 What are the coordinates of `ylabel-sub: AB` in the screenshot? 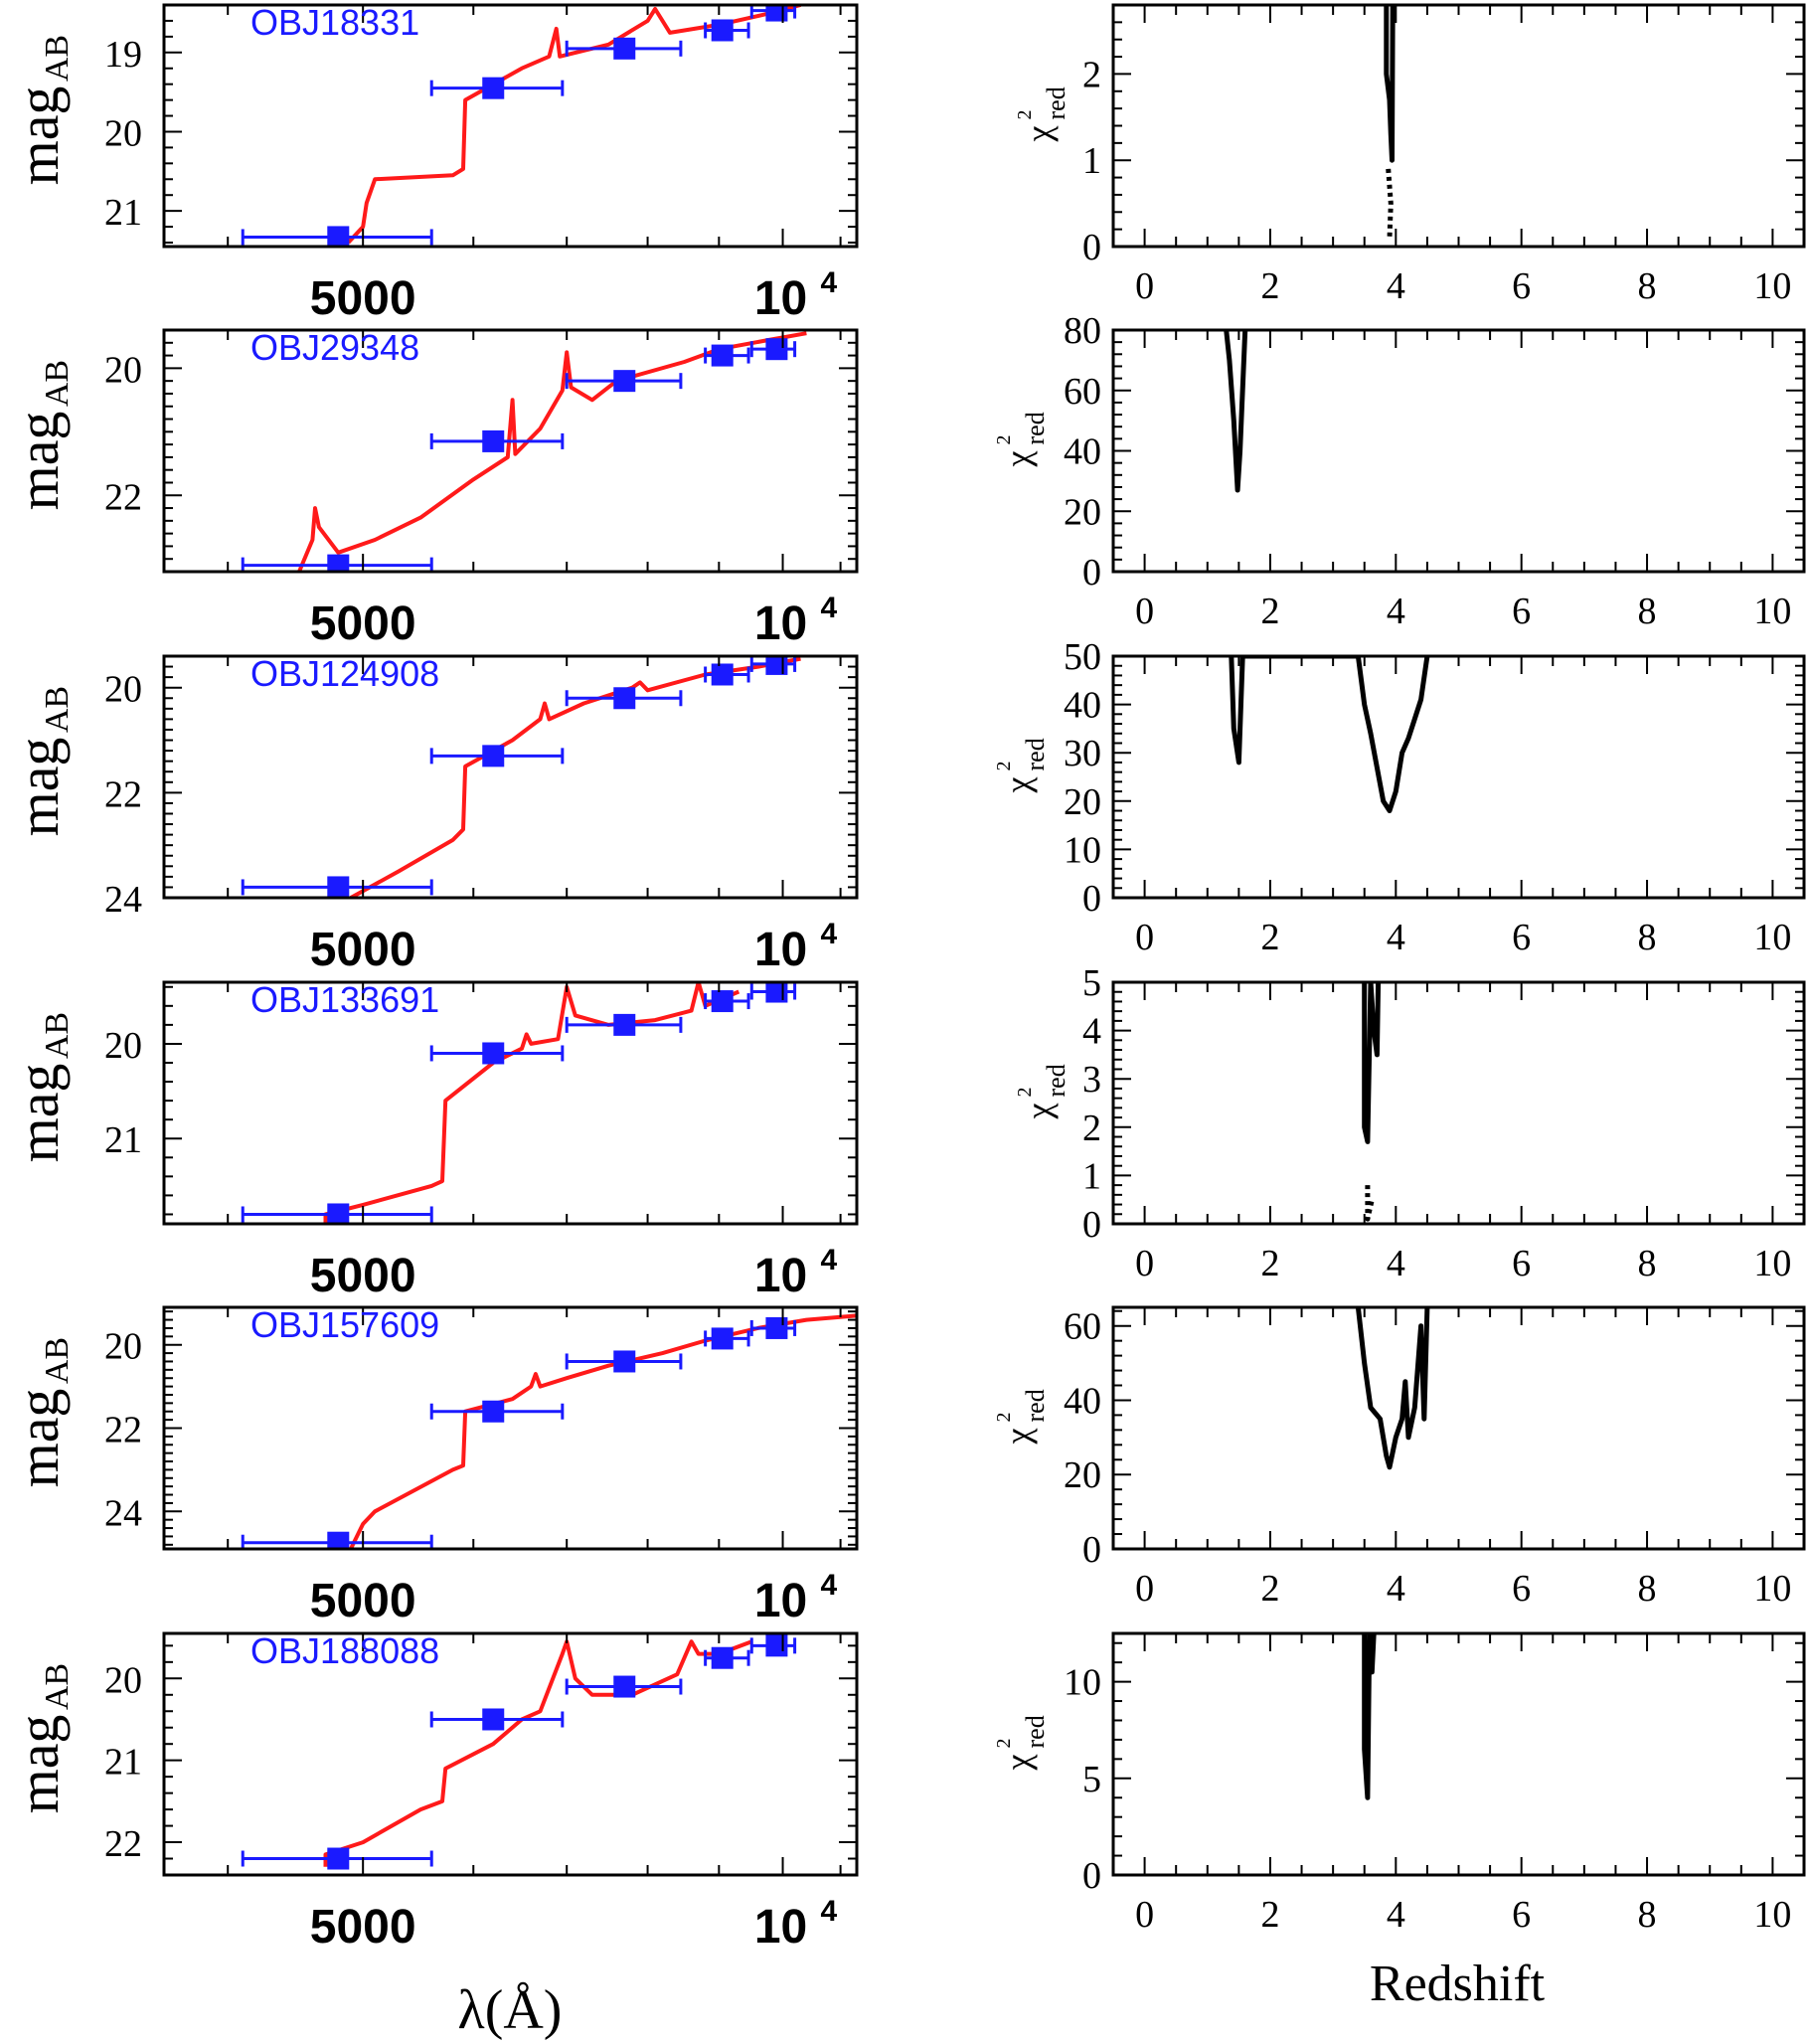 It's located at (58, 710).